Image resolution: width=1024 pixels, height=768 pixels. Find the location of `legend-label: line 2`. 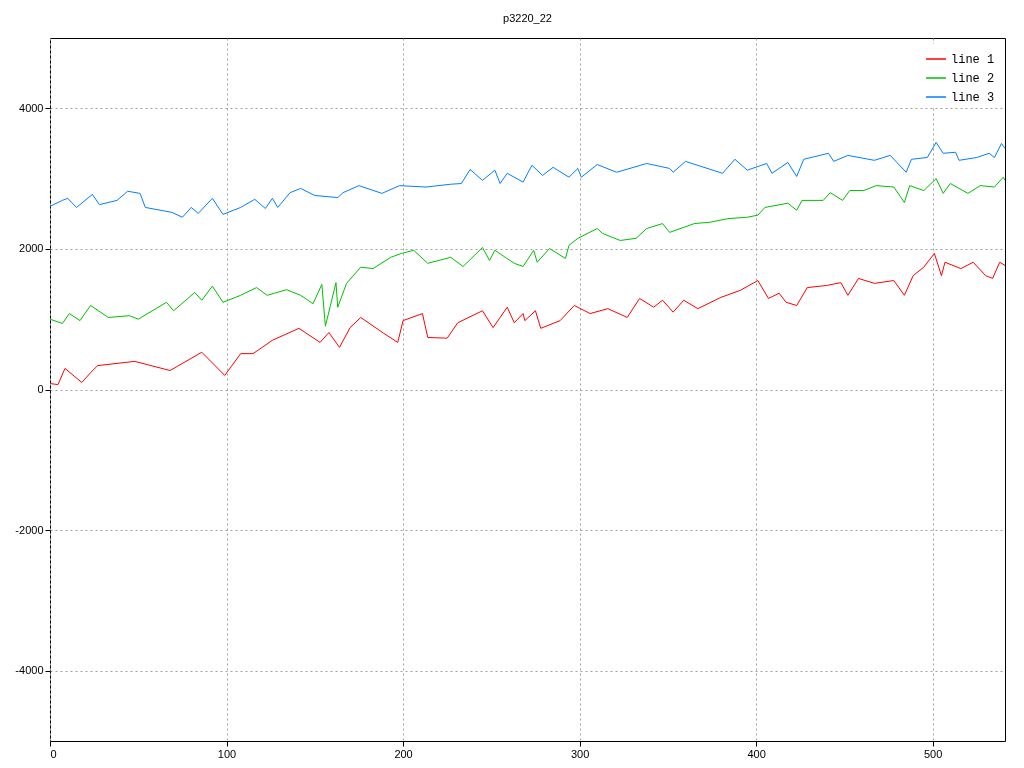

legend-label: line 2 is located at coordinates (973, 79).